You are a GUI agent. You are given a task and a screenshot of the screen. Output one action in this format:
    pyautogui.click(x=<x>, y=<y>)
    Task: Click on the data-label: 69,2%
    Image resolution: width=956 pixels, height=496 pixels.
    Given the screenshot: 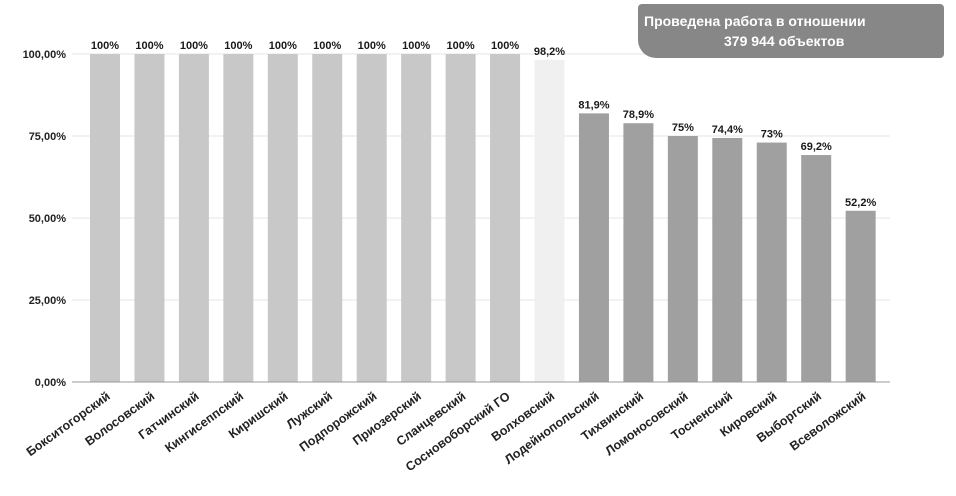 What is the action you would take?
    pyautogui.click(x=816, y=147)
    